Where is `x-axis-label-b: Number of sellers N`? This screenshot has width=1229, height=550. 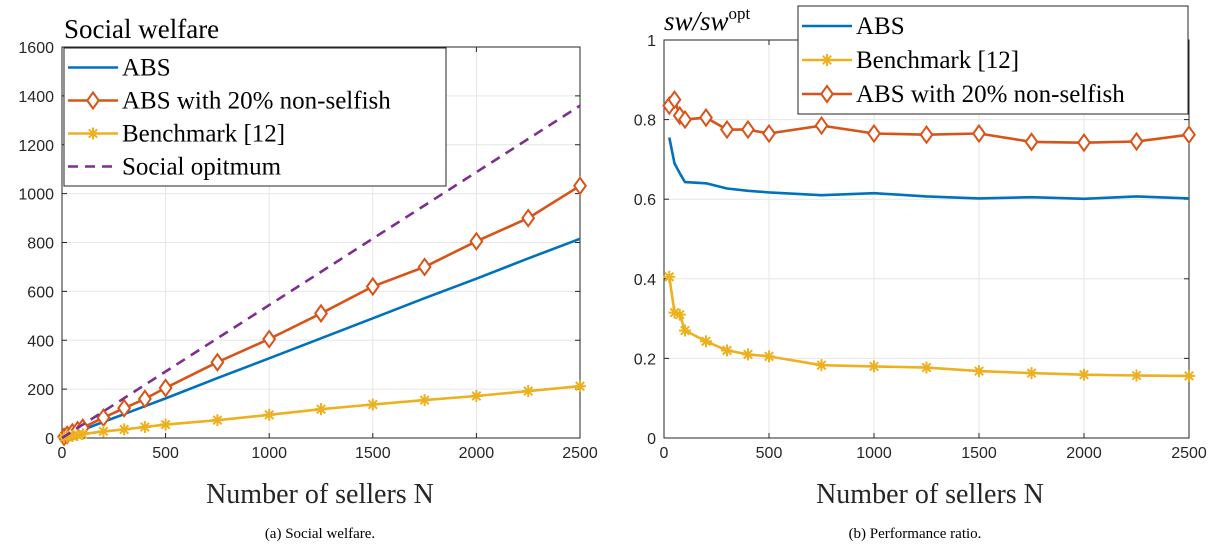 x-axis-label-b: Number of sellers N is located at coordinates (930, 494).